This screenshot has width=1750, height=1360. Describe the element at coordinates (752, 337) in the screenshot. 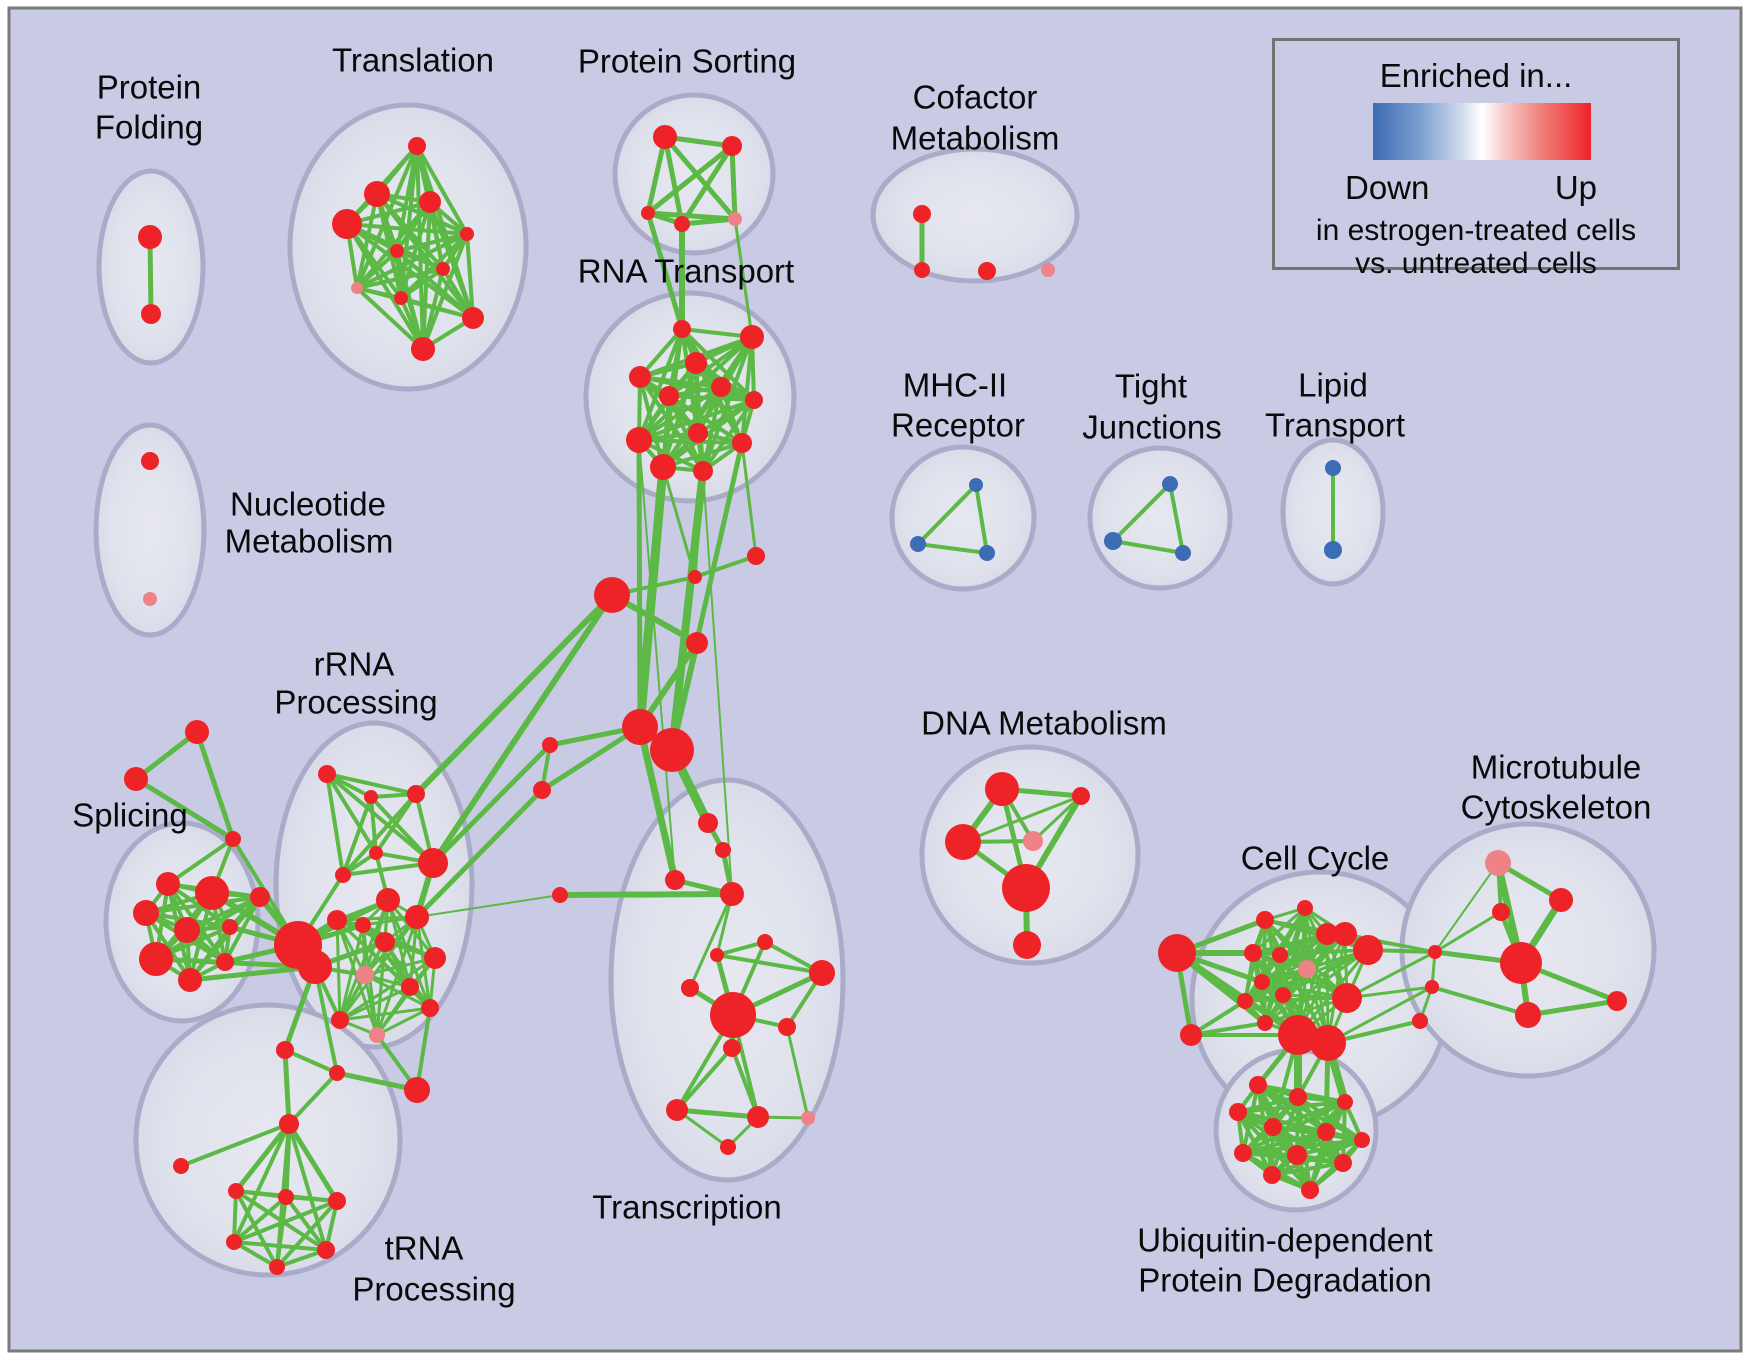

I see `node-r2` at that location.